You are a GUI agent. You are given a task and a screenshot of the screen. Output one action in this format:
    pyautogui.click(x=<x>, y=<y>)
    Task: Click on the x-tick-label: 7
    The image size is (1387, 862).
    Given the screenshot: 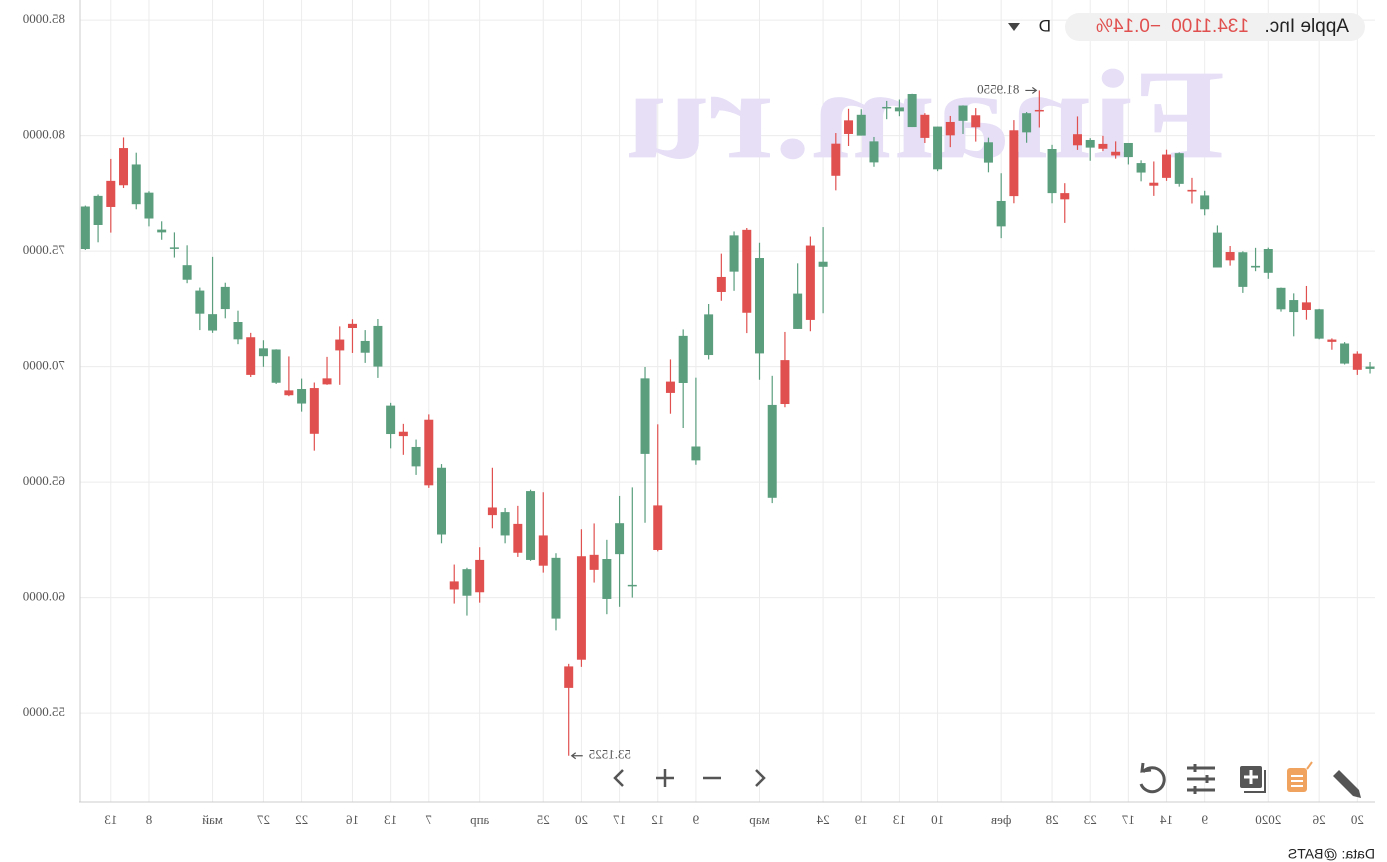 What is the action you would take?
    pyautogui.click(x=428, y=819)
    